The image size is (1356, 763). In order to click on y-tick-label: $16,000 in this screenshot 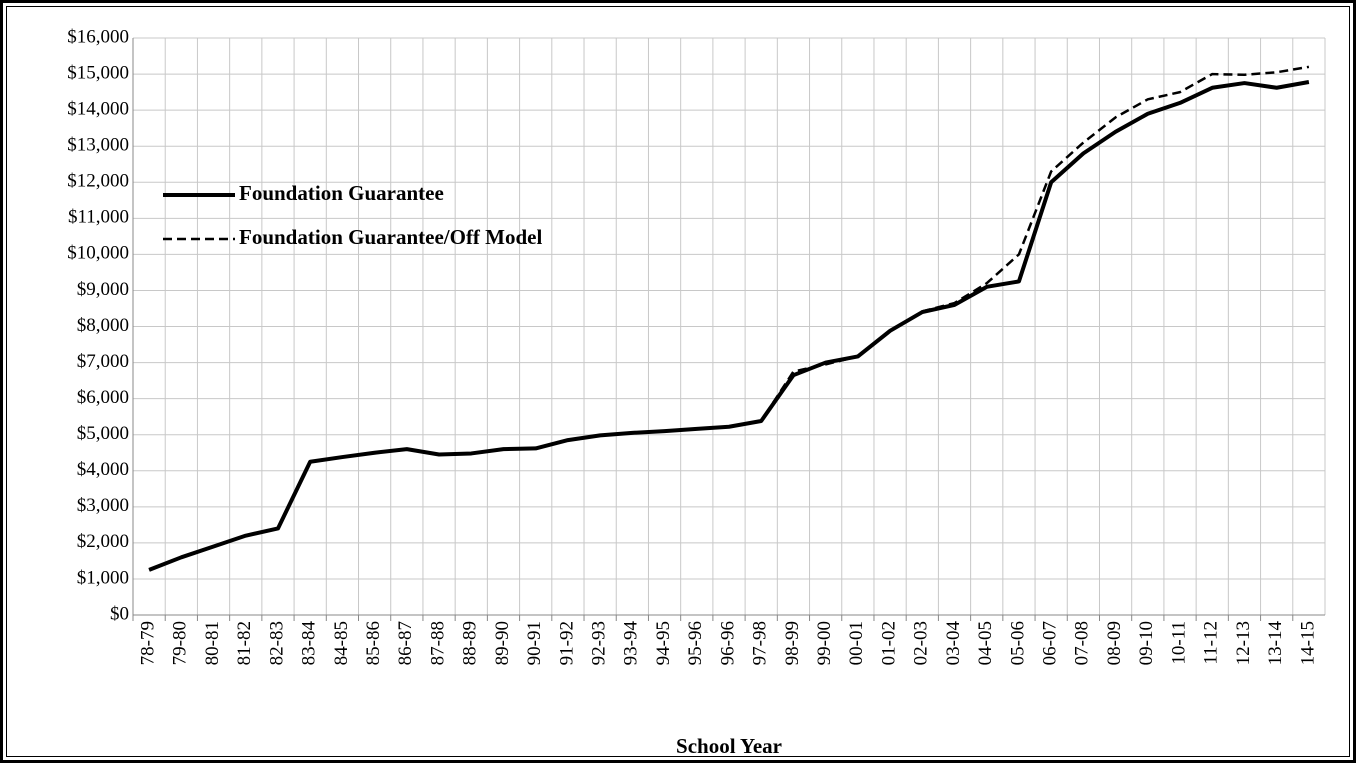, I will do `click(98, 36)`.